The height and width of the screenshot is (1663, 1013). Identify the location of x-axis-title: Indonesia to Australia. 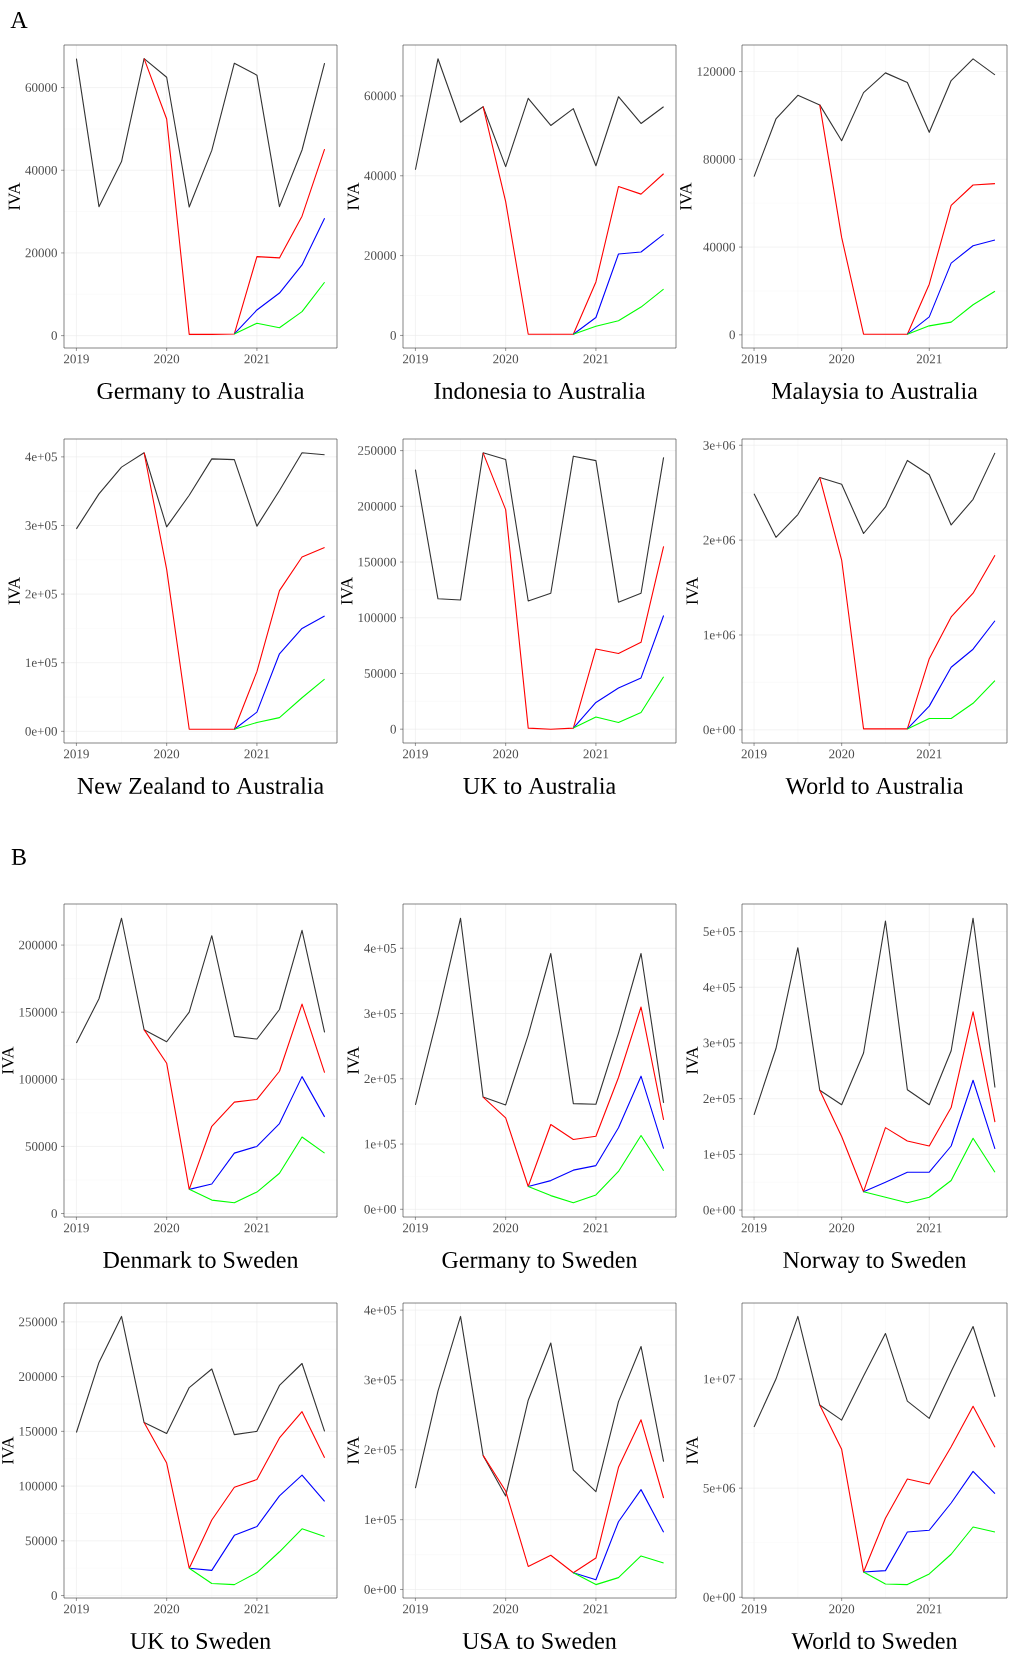
(540, 391).